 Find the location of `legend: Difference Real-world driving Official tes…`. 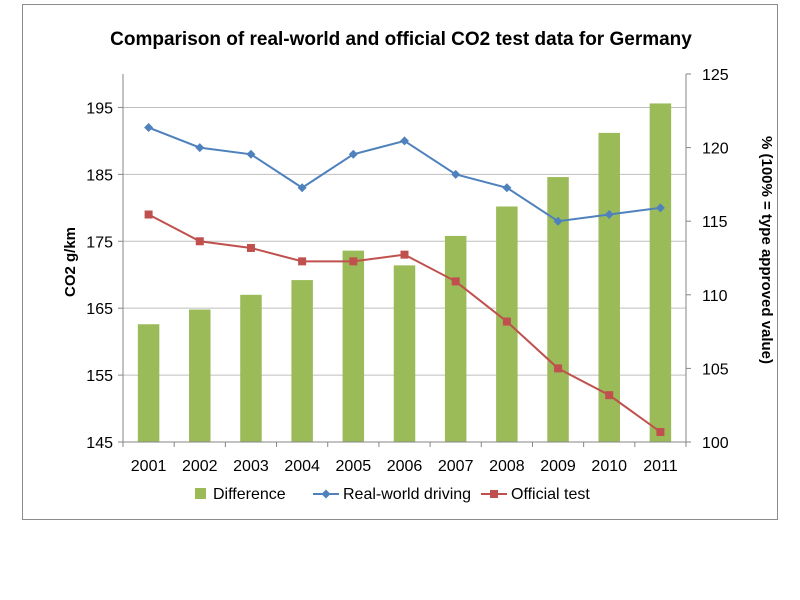

legend: Difference Real-world driving Official tes… is located at coordinates (392, 494).